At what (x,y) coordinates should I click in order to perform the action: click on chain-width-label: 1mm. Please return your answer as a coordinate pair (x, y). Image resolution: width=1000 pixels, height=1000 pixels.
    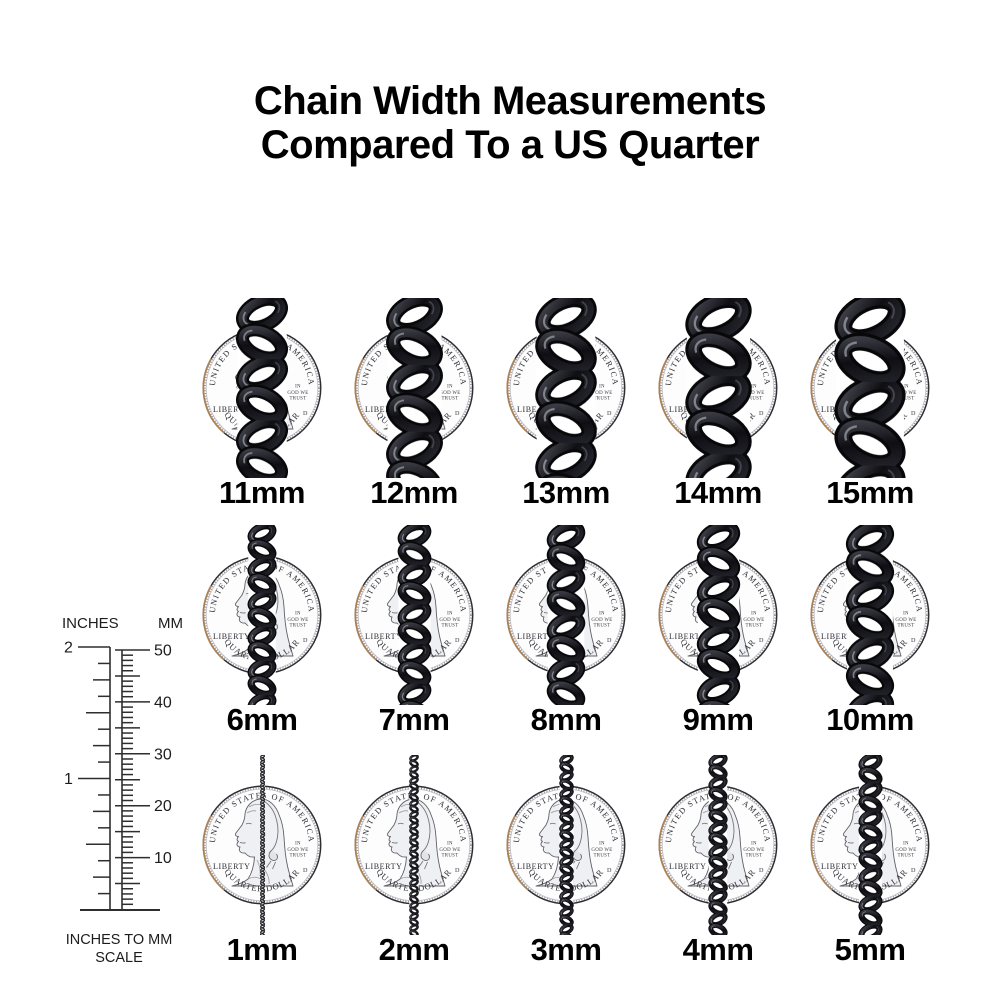
    Looking at the image, I should click on (262, 949).